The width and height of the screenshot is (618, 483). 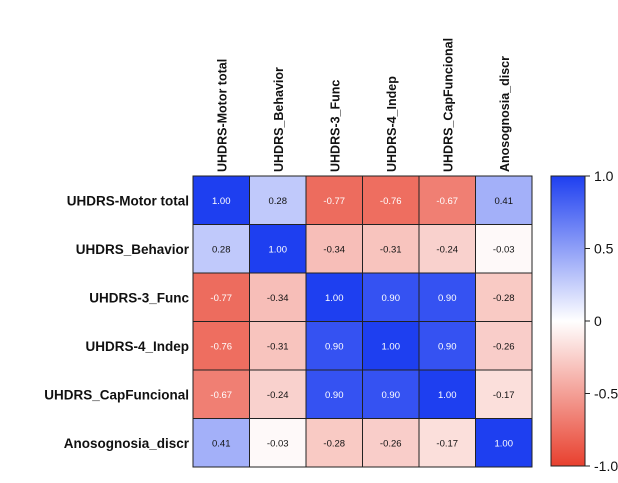 I want to click on colorbar-tick-label: 1.0, so click(x=604, y=176).